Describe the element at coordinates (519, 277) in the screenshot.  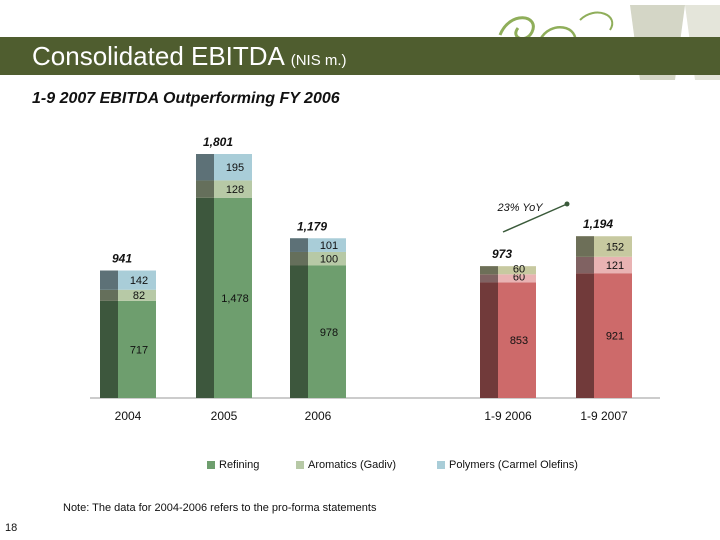
I see `data-label-1-9-2006-series-1: 60` at that location.